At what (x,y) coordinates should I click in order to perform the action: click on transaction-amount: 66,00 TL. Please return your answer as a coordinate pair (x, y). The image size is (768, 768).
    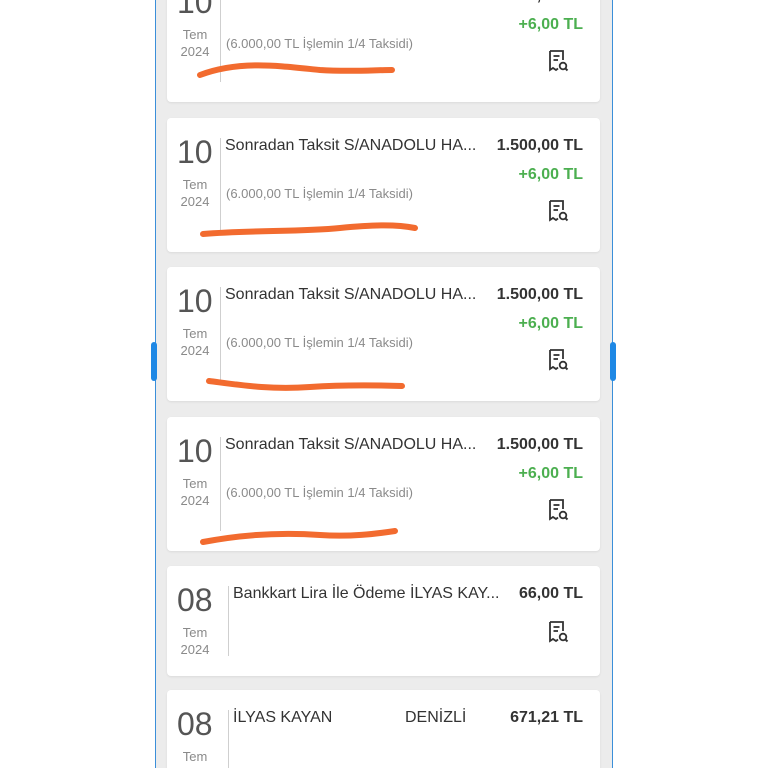
    Looking at the image, I should click on (550, 593).